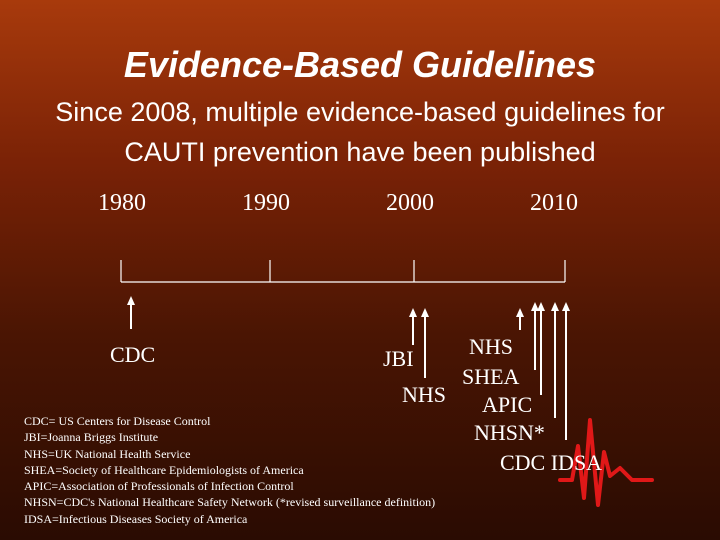 The image size is (720, 540). What do you see at coordinates (107, 453) in the screenshot?
I see `legend-item-nhs: NHS=UK National Health Service` at bounding box center [107, 453].